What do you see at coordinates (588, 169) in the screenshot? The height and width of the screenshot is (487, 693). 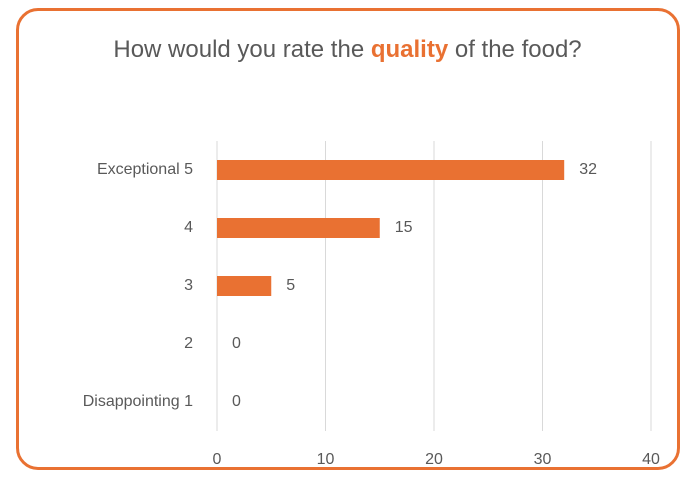 I see `data-label: 32` at bounding box center [588, 169].